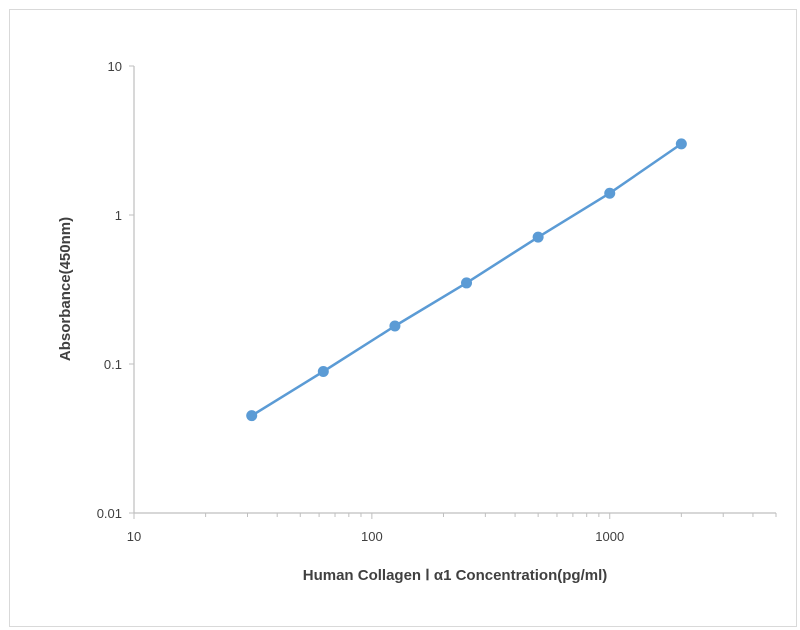 This screenshot has width=800, height=630. What do you see at coordinates (65, 289) in the screenshot?
I see `y-axis-title: Absorbance(450nm)` at bounding box center [65, 289].